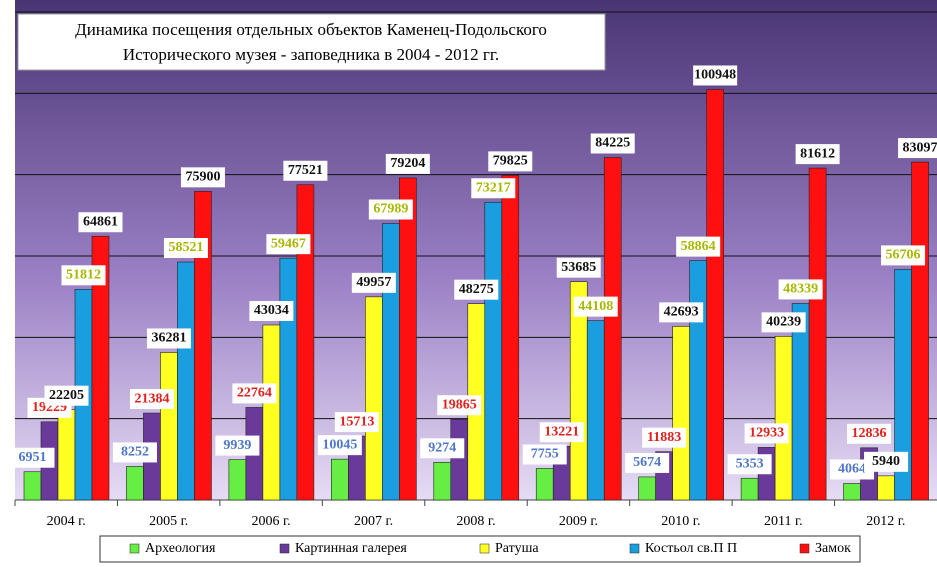  I want to click on data-label: 58521, so click(185, 247).